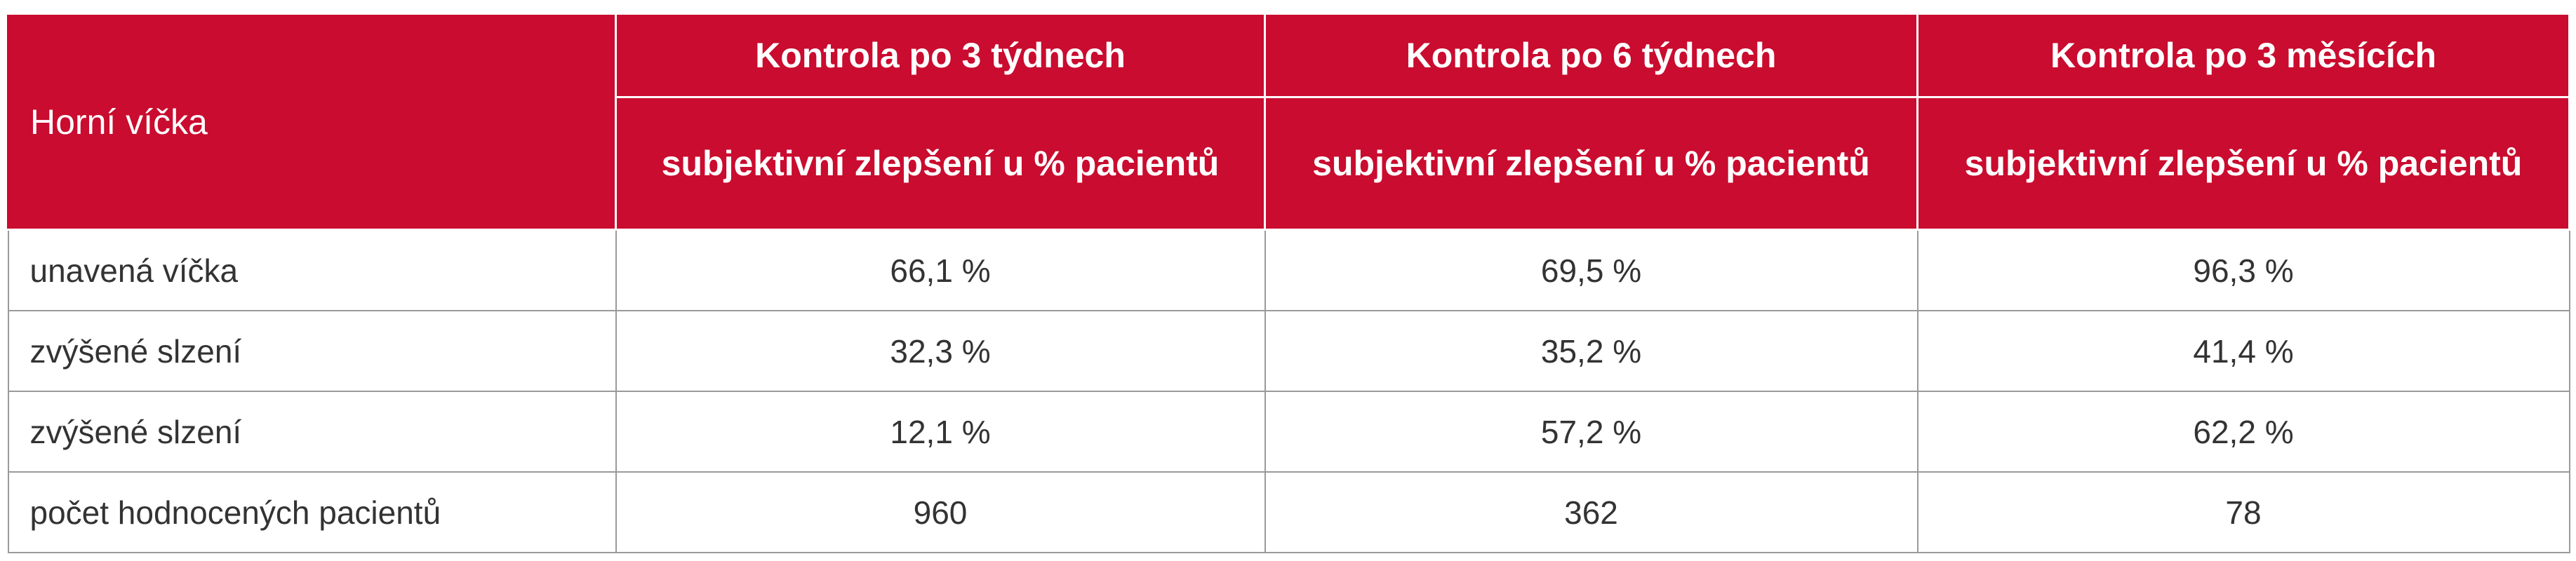  Describe the element at coordinates (2243, 432) in the screenshot. I see `cell: 62,2 %` at that location.